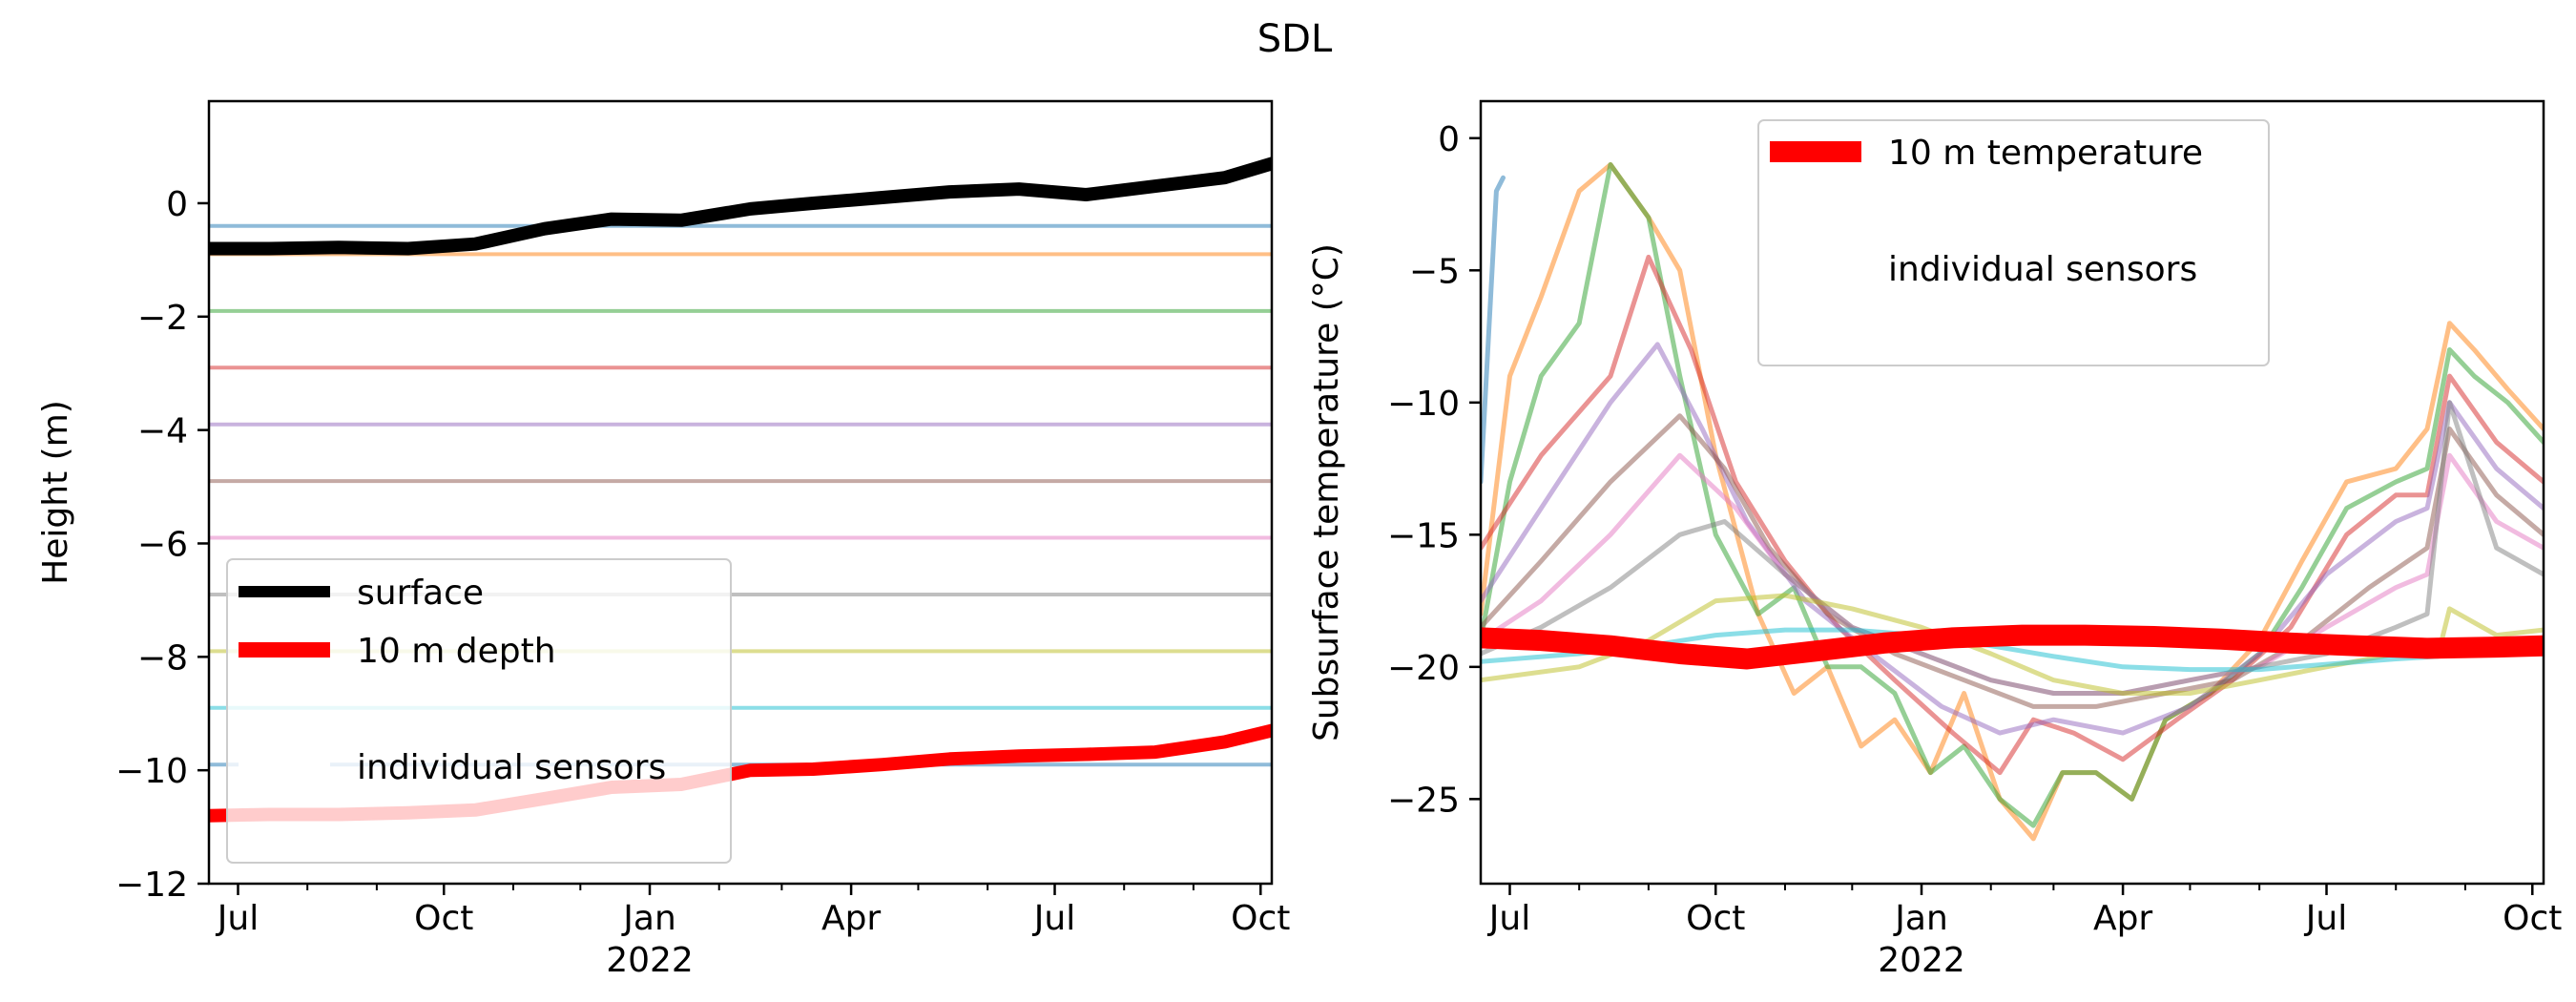 The width and height of the screenshot is (2576, 1002). Describe the element at coordinates (2012, 647) in the screenshot. I see `temperature-series-10-m-temperature` at that location.